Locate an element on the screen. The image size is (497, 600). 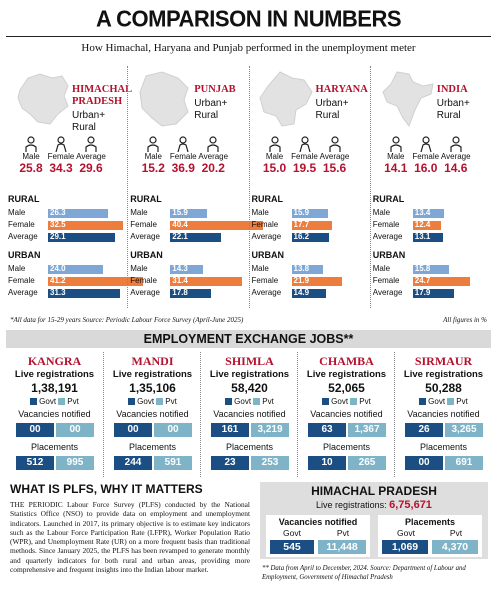
hp-pl-govt-value: 1,069 is located at coordinates (405, 547).